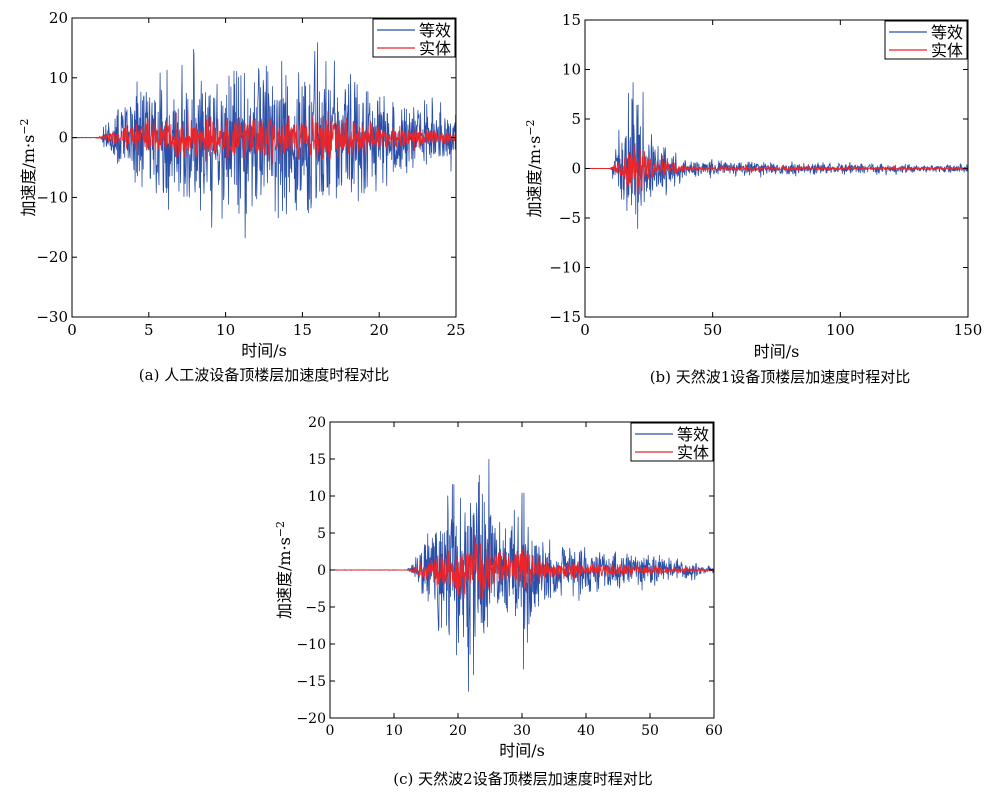  What do you see at coordinates (714, 731) in the screenshot?
I see `x-tick-label: 60` at bounding box center [714, 731].